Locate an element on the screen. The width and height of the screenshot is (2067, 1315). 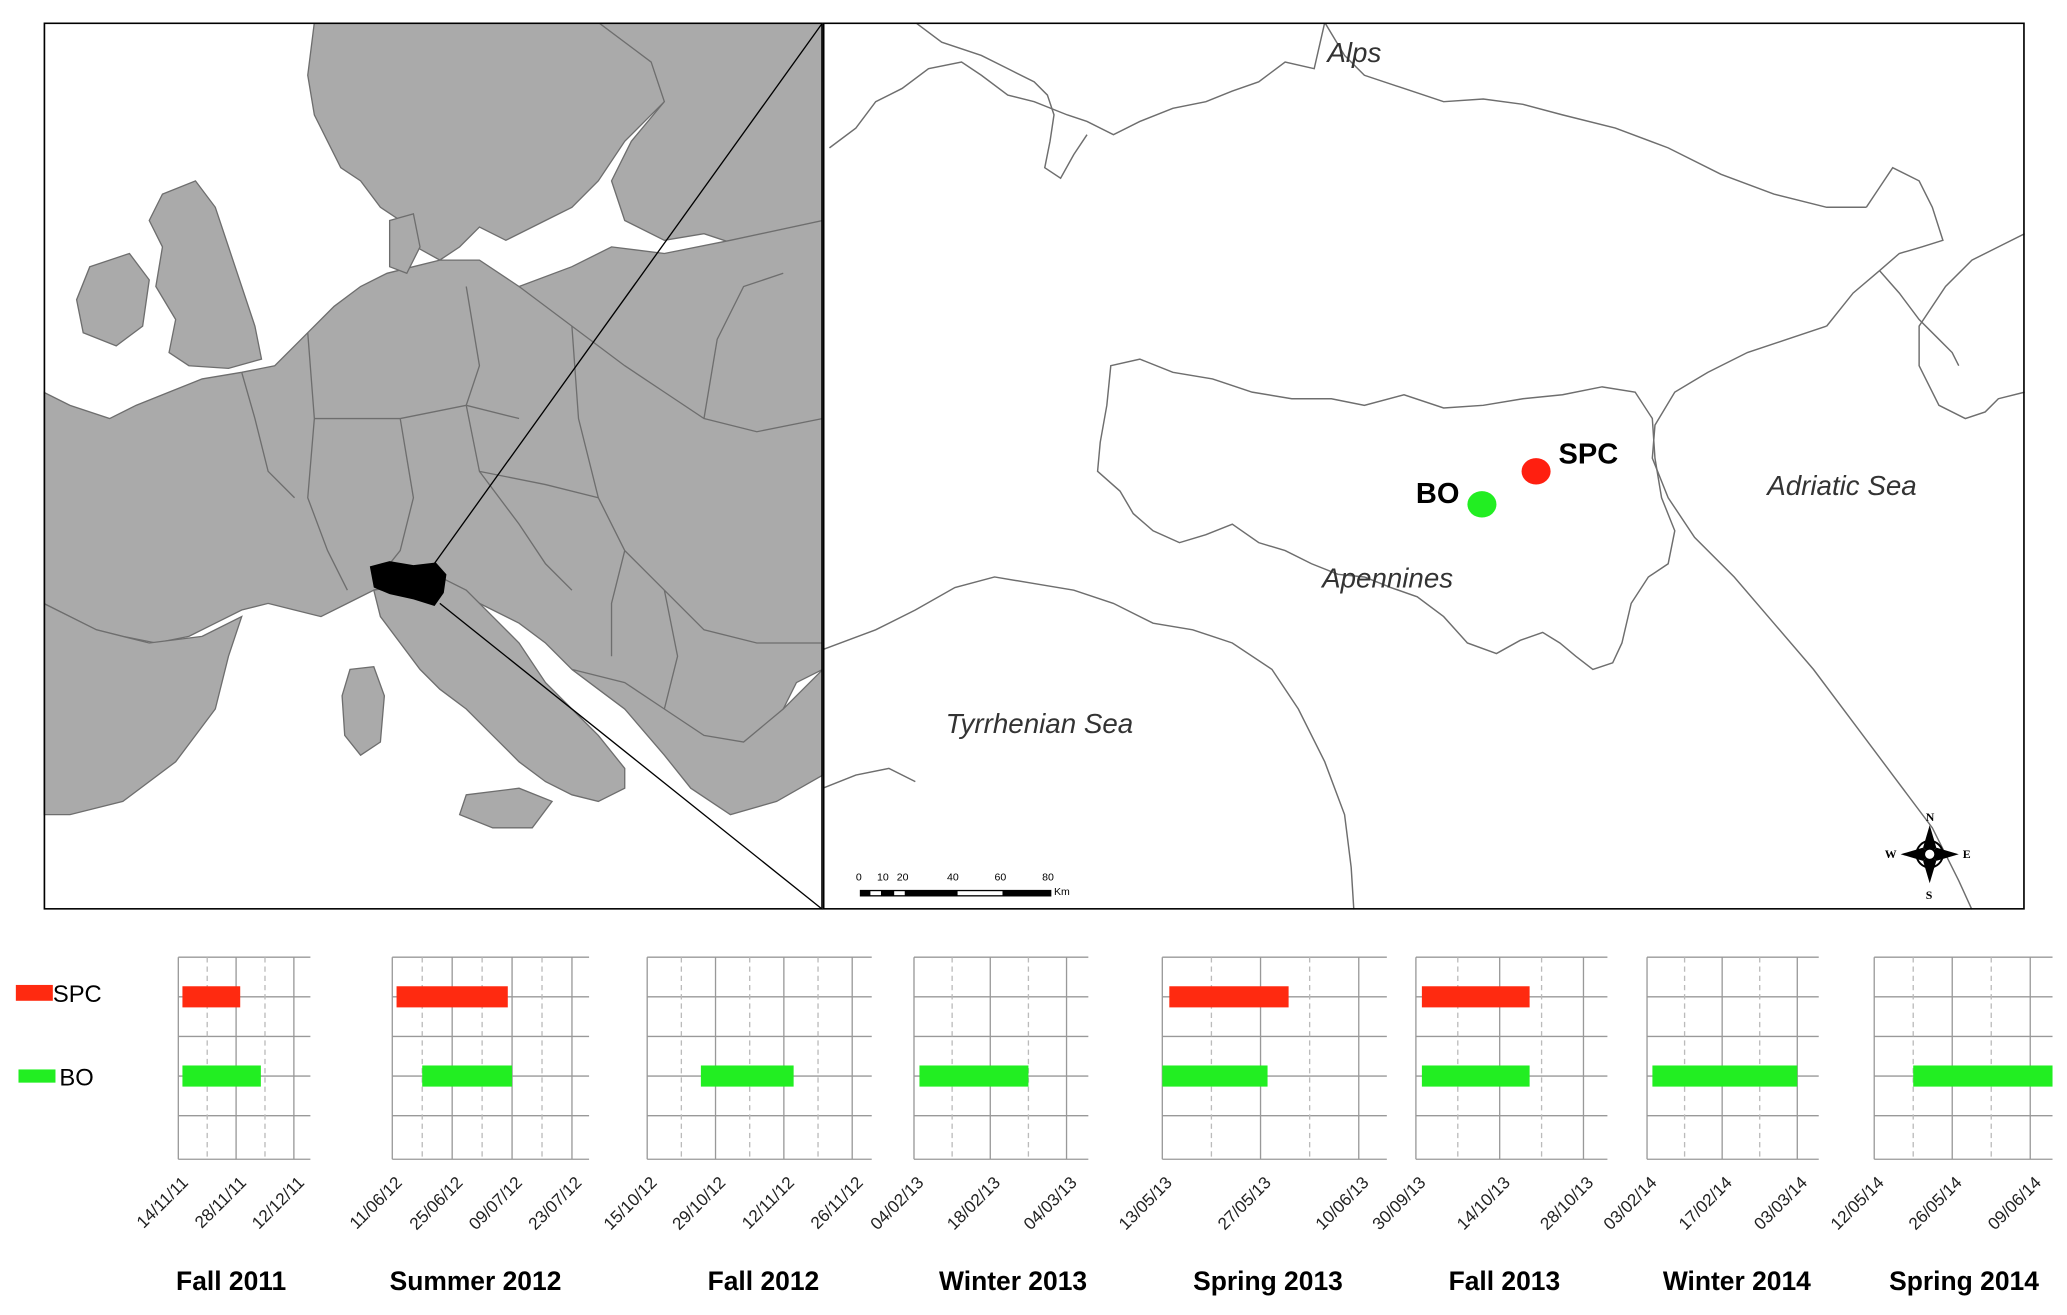
label-tyrrhenian: Tyrrhenian Sea is located at coordinates (1039, 723).